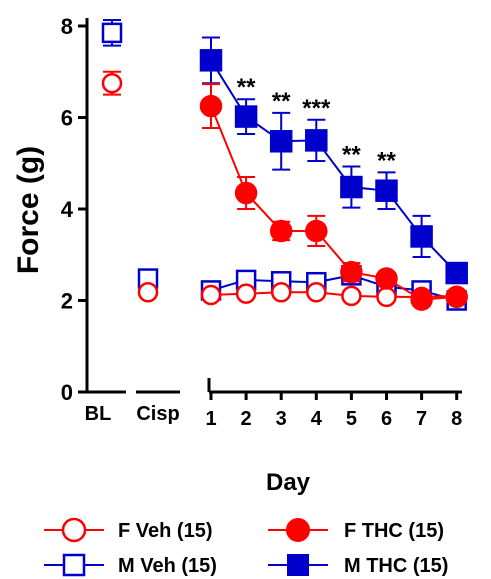 The height and width of the screenshot is (579, 491). I want to click on x-category-label: Cisp, so click(157, 414).